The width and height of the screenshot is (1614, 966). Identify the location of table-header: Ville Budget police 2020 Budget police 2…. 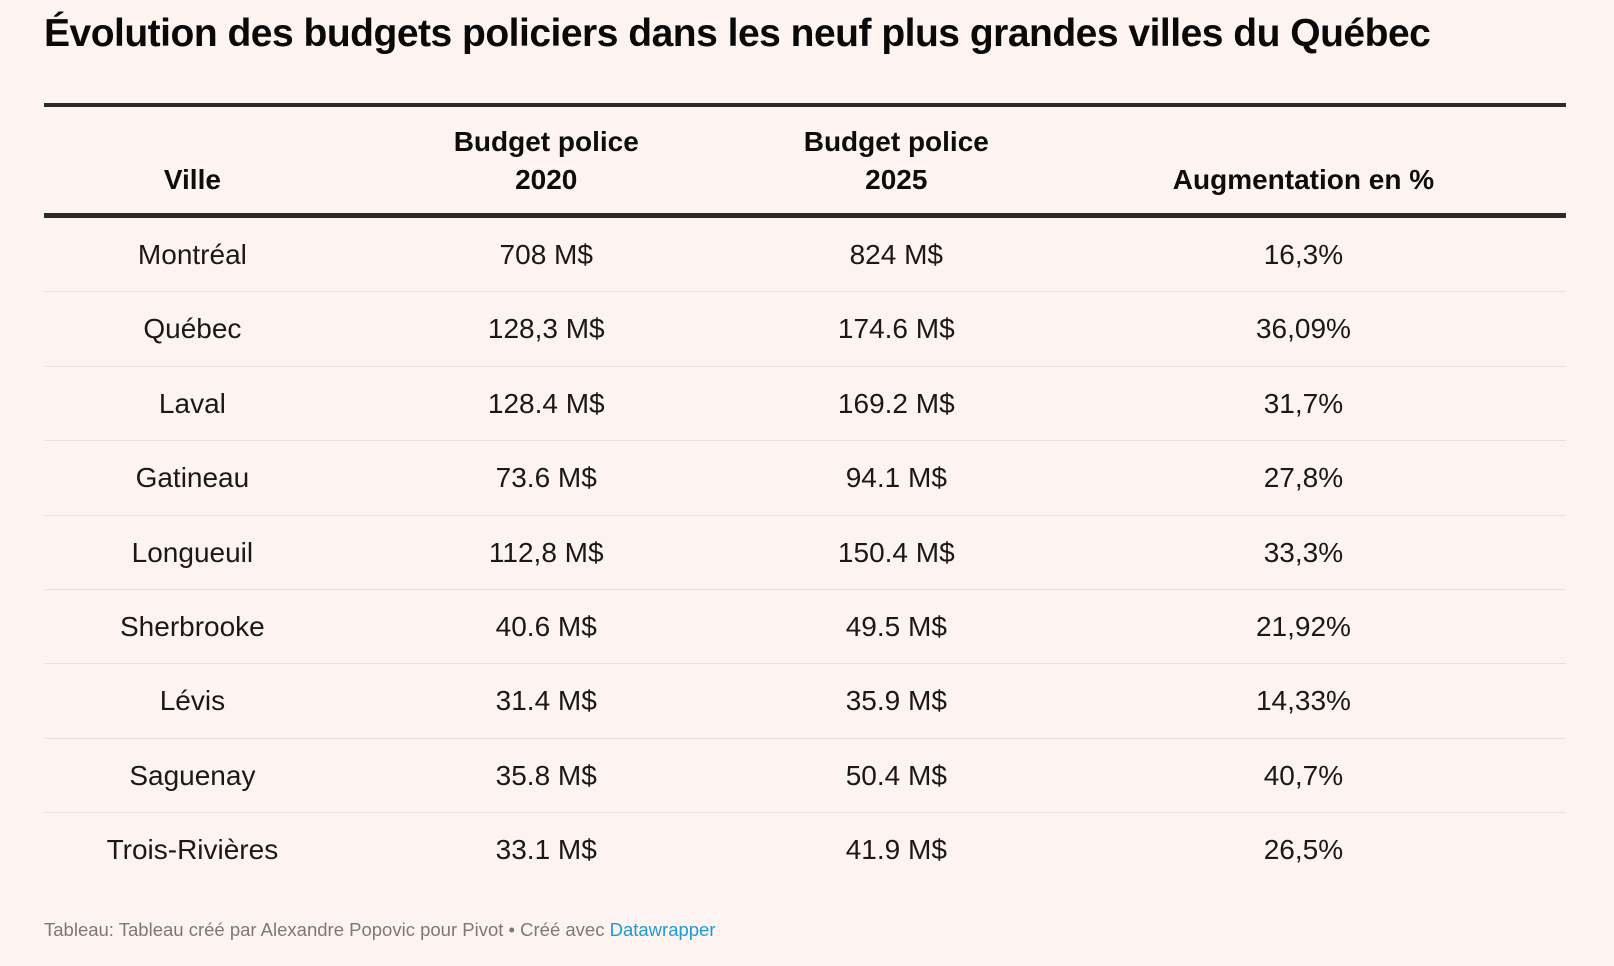
(805, 161).